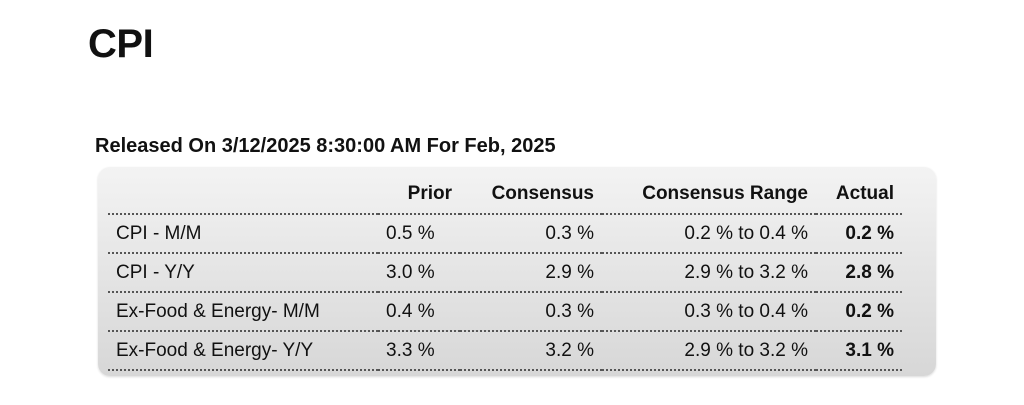  I want to click on header-actual: Actual, so click(859, 195).